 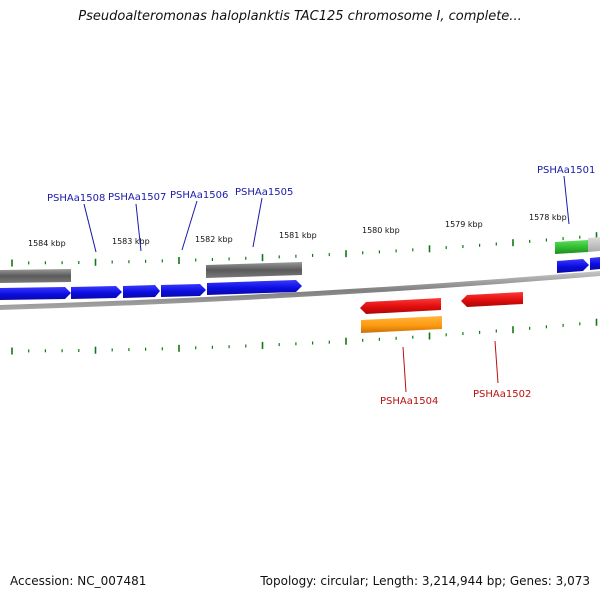 What do you see at coordinates (548, 217) in the screenshot?
I see `scale-label: 1578 kbp` at bounding box center [548, 217].